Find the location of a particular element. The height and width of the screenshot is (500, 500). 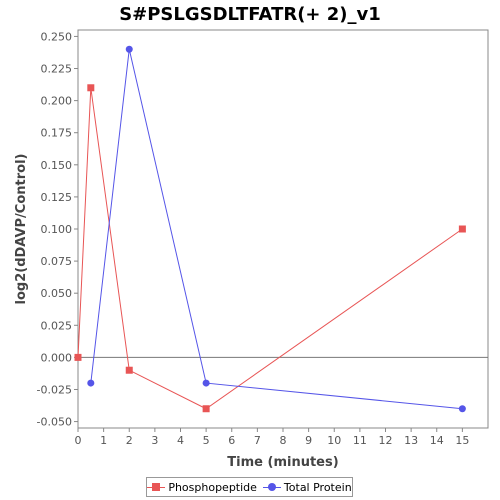

chart-title: S#PSLGSDLTFATR(+ 2)_v1 is located at coordinates (250, 14).